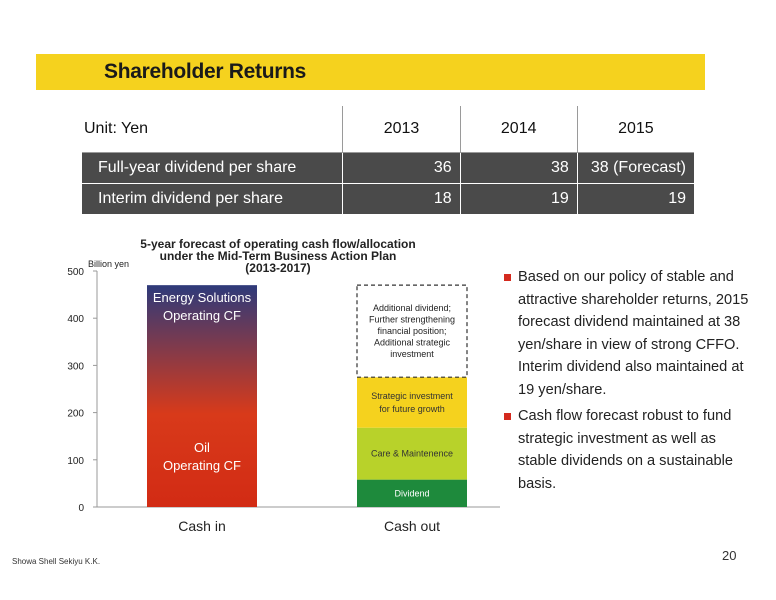  Describe the element at coordinates (370, 72) in the screenshot. I see `title-bar: Shareholder Returns` at that location.